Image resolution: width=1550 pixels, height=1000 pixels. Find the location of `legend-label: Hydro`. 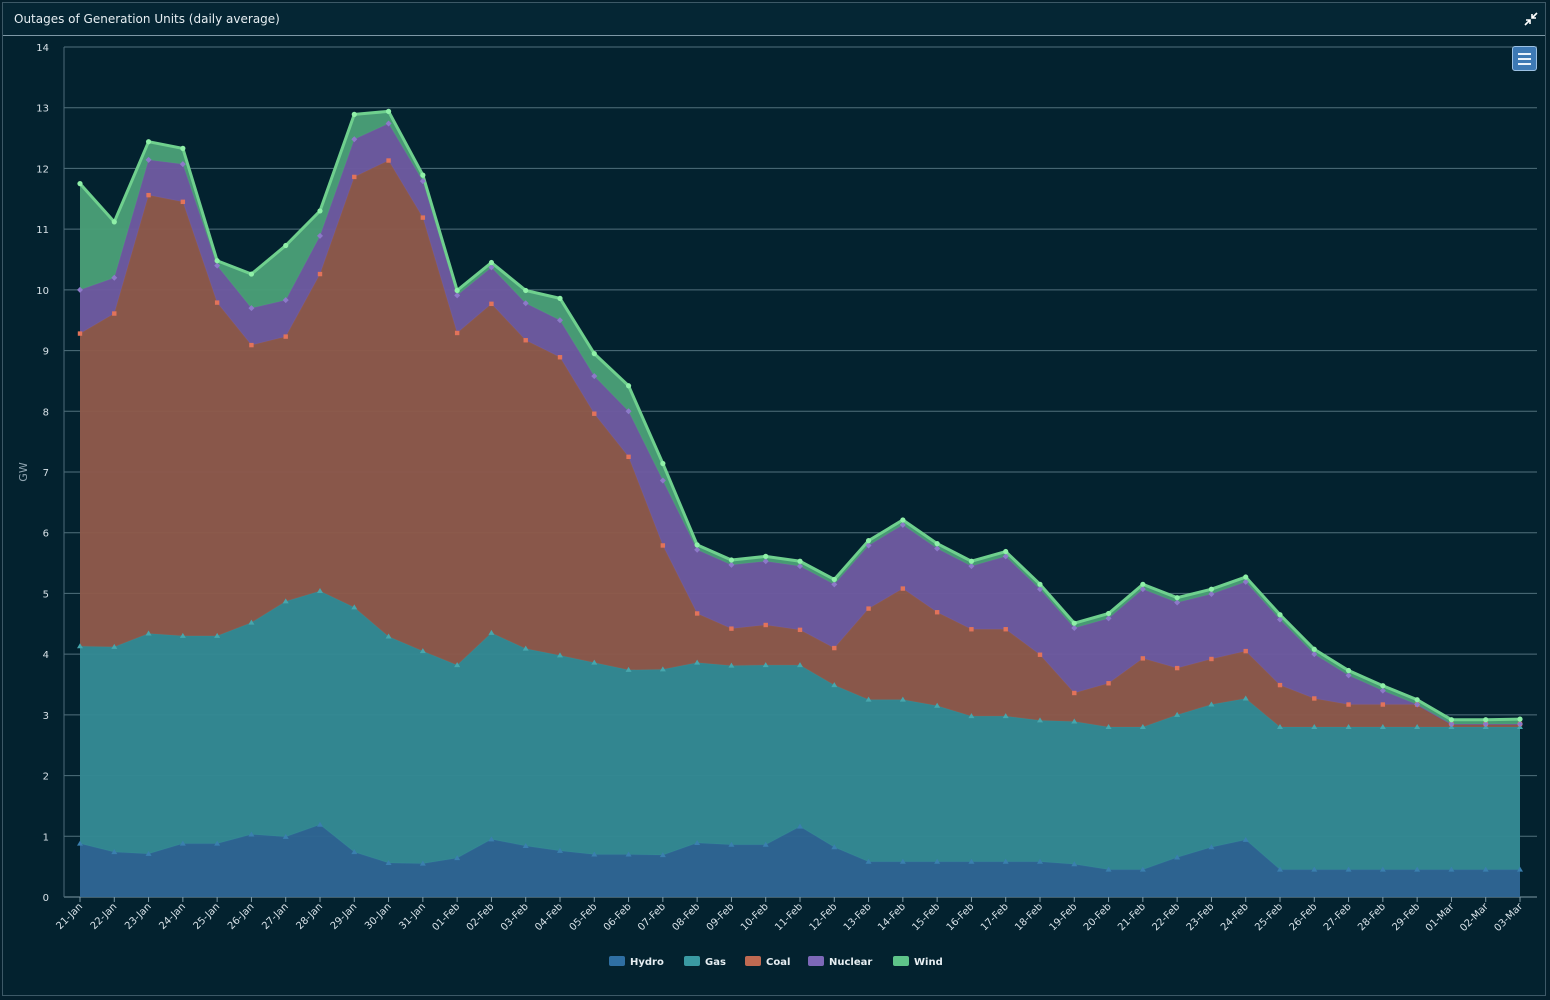

legend-label: Hydro is located at coordinates (647, 962).